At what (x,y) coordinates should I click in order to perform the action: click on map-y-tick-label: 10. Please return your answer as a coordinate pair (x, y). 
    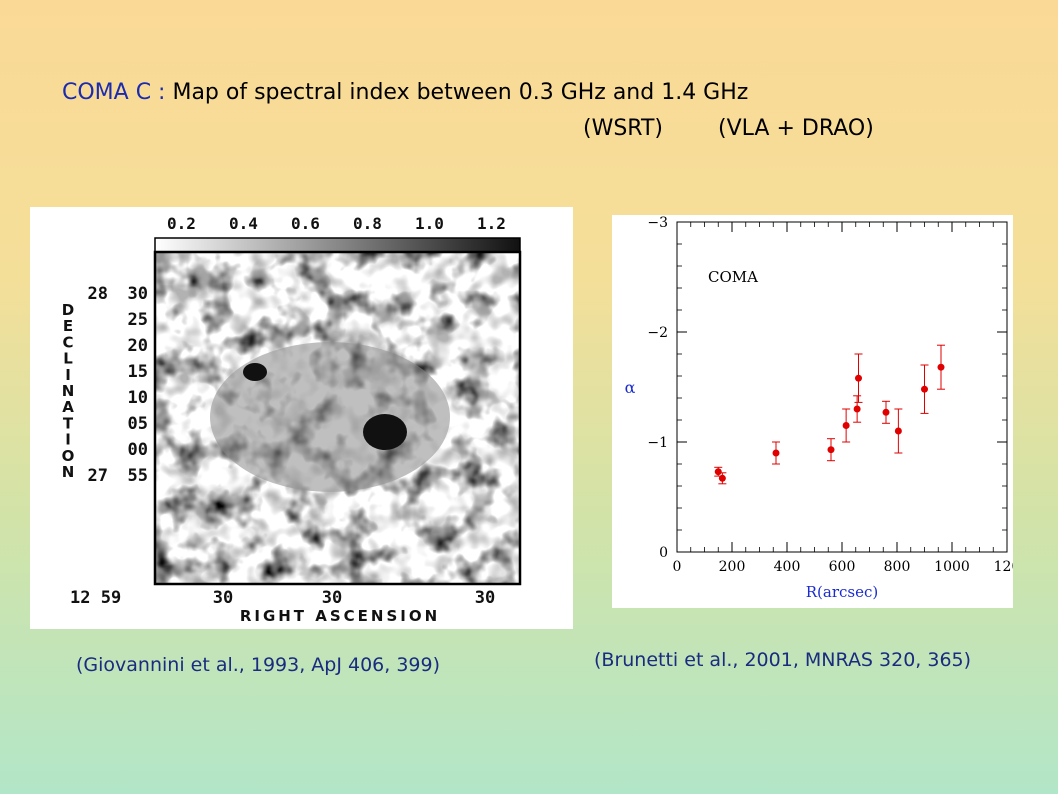
    Looking at the image, I should click on (138, 398).